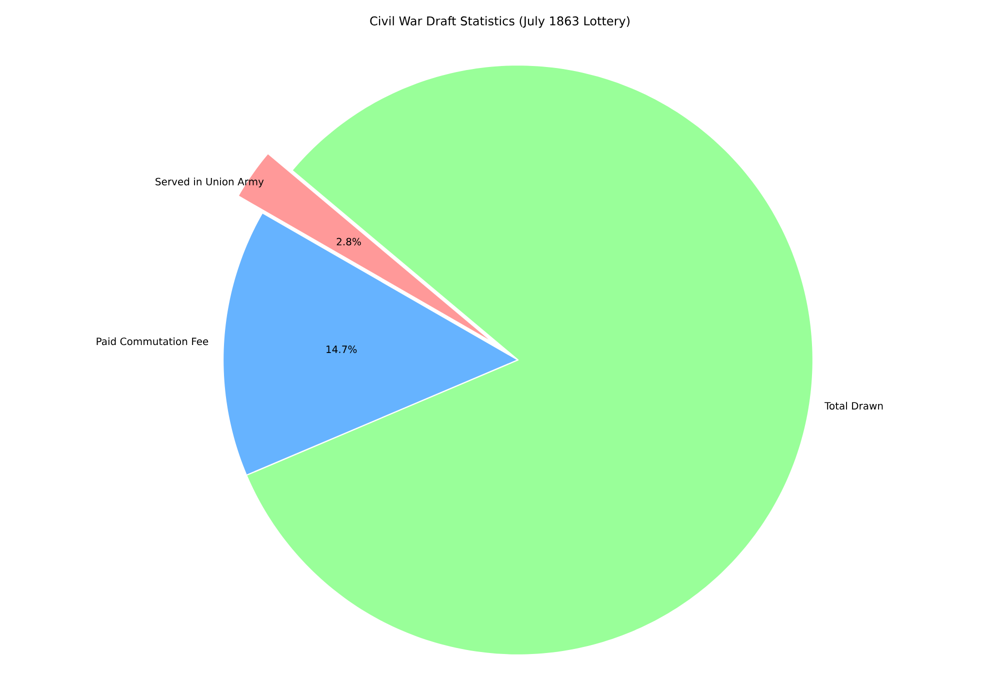 The height and width of the screenshot is (700, 1000). I want to click on slice-label: Served in Union Army, so click(210, 183).